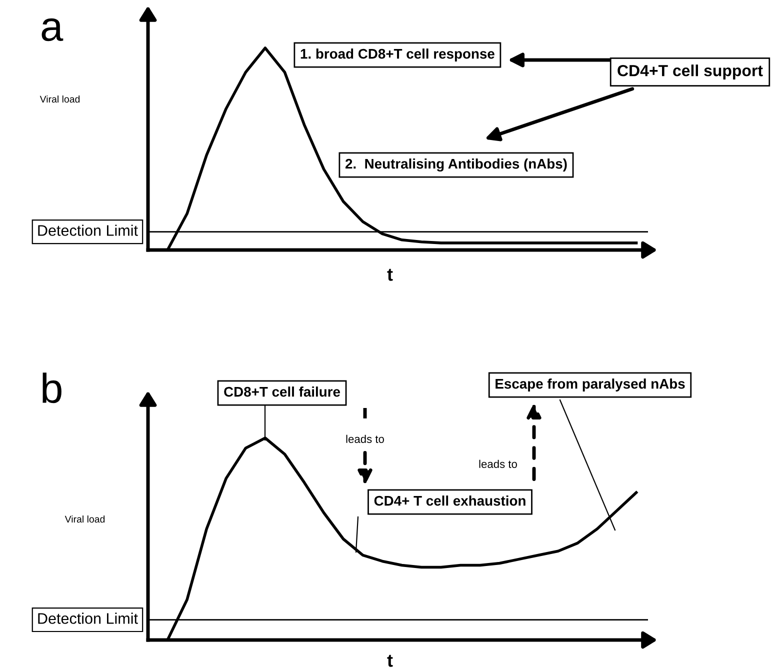 This screenshot has width=774, height=670. What do you see at coordinates (456, 165) in the screenshot?
I see `annotation: 2. Neutralising Antibodies (nAbs)` at bounding box center [456, 165].